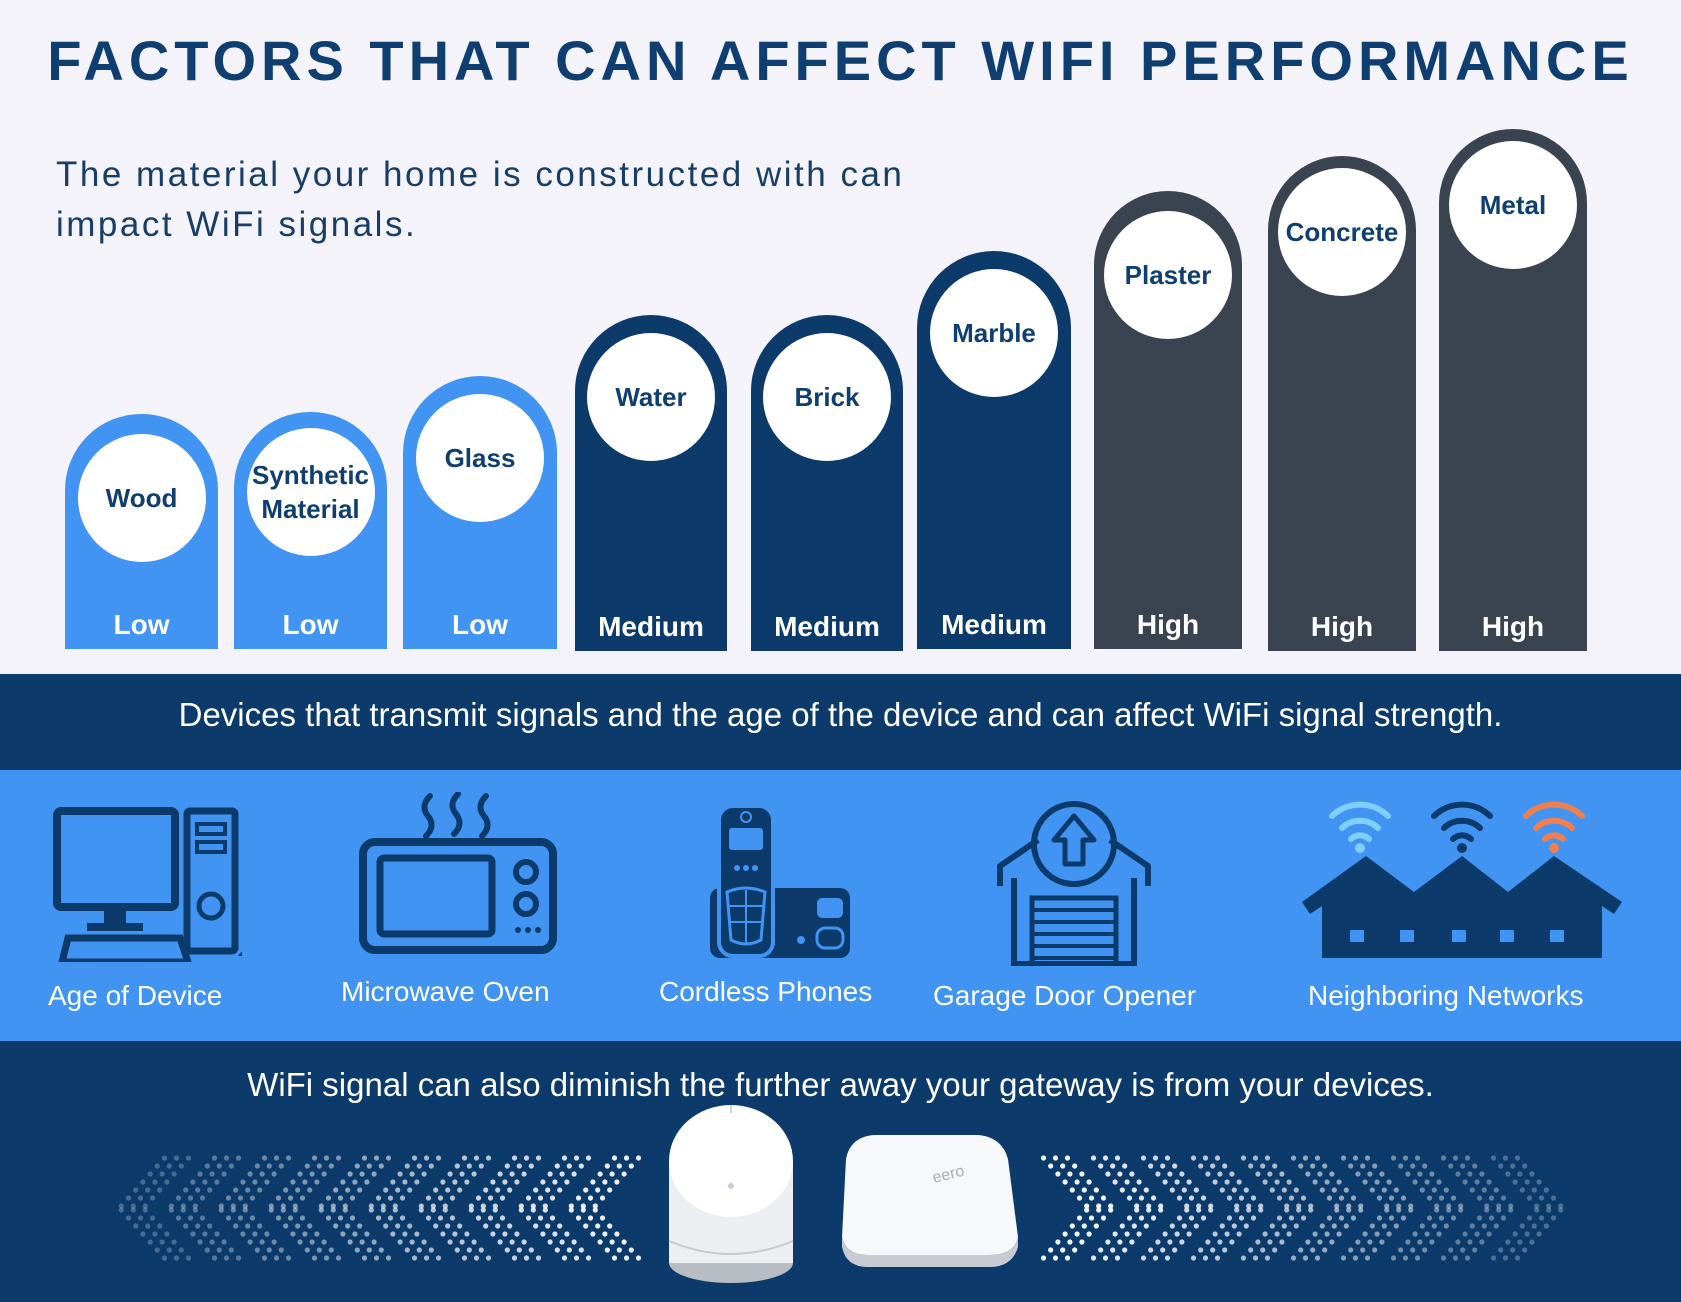 The image size is (1681, 1302). I want to click on material-name: Glass, so click(480, 458).